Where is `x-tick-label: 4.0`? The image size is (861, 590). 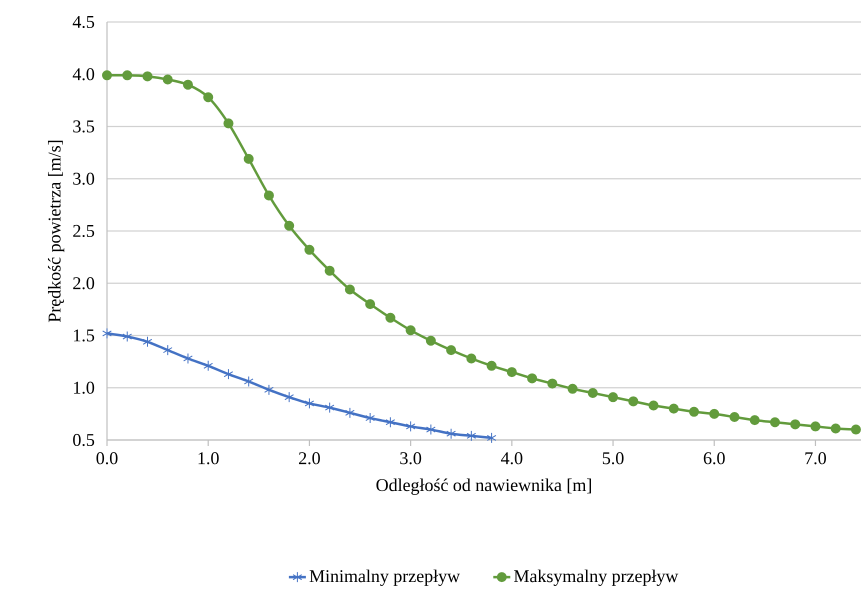
x-tick-label: 4.0 is located at coordinates (511, 458).